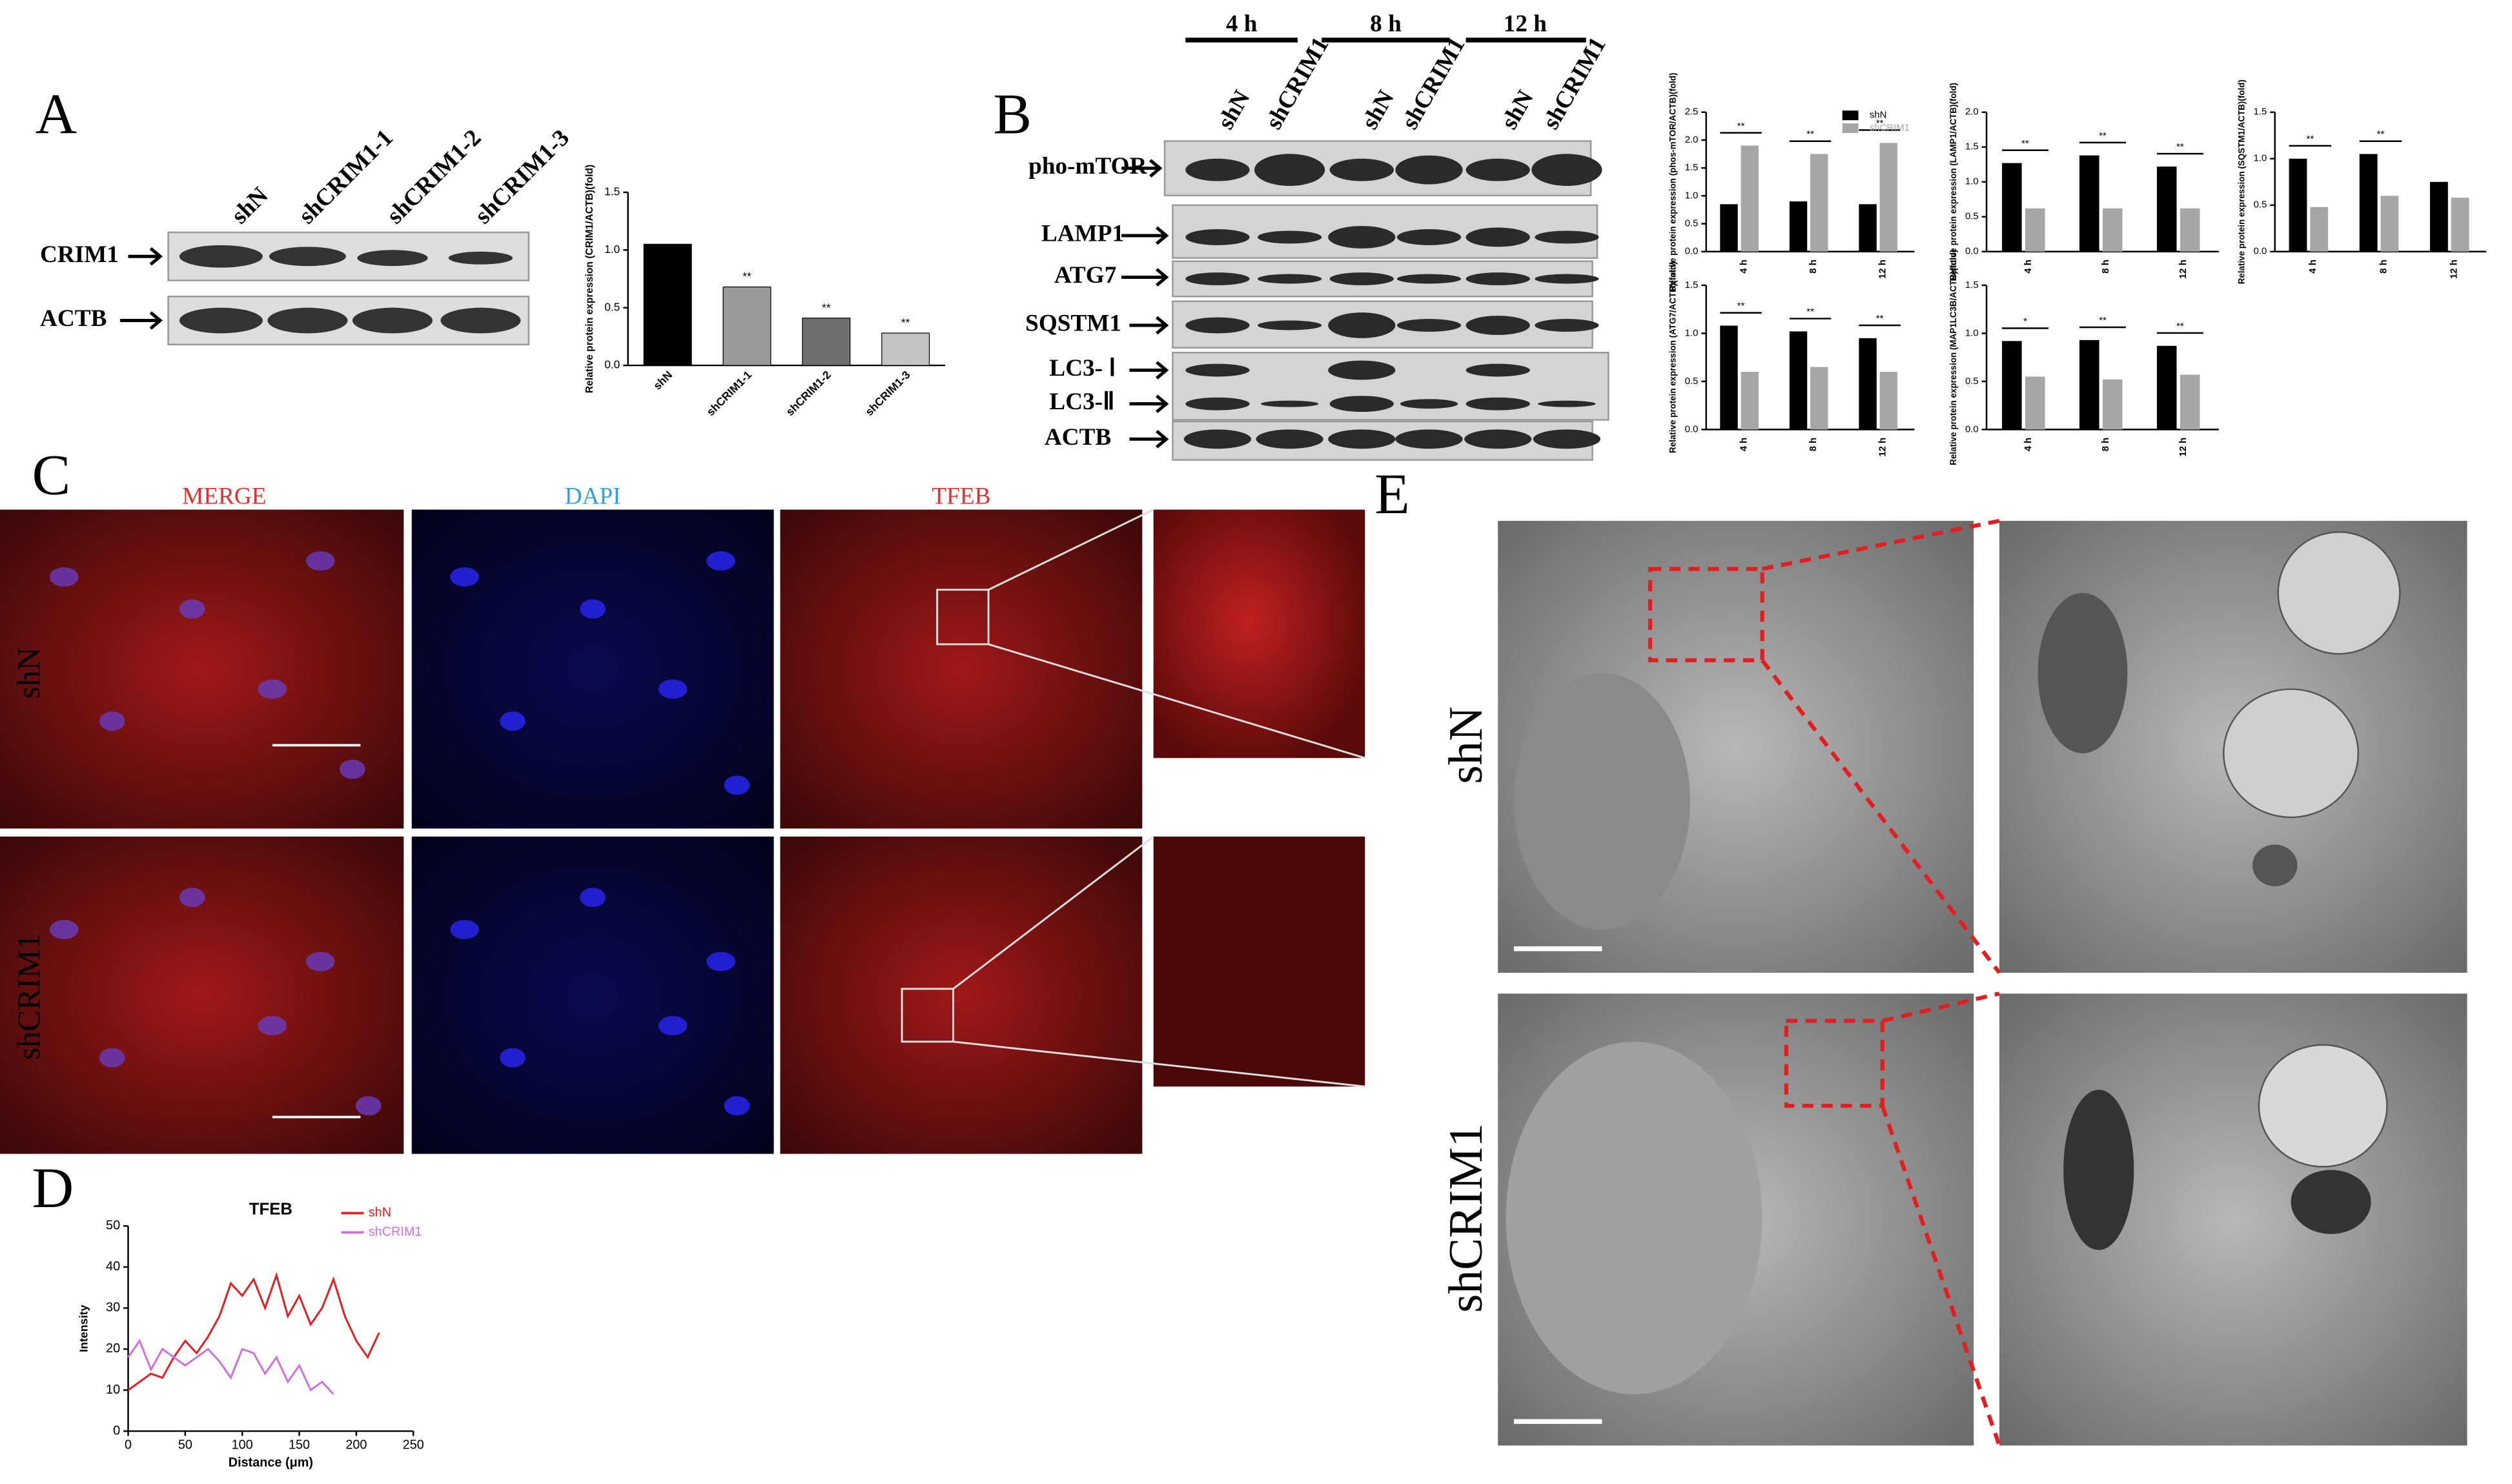  What do you see at coordinates (1082, 234) in the screenshot?
I see `row-label: LAMP1` at bounding box center [1082, 234].